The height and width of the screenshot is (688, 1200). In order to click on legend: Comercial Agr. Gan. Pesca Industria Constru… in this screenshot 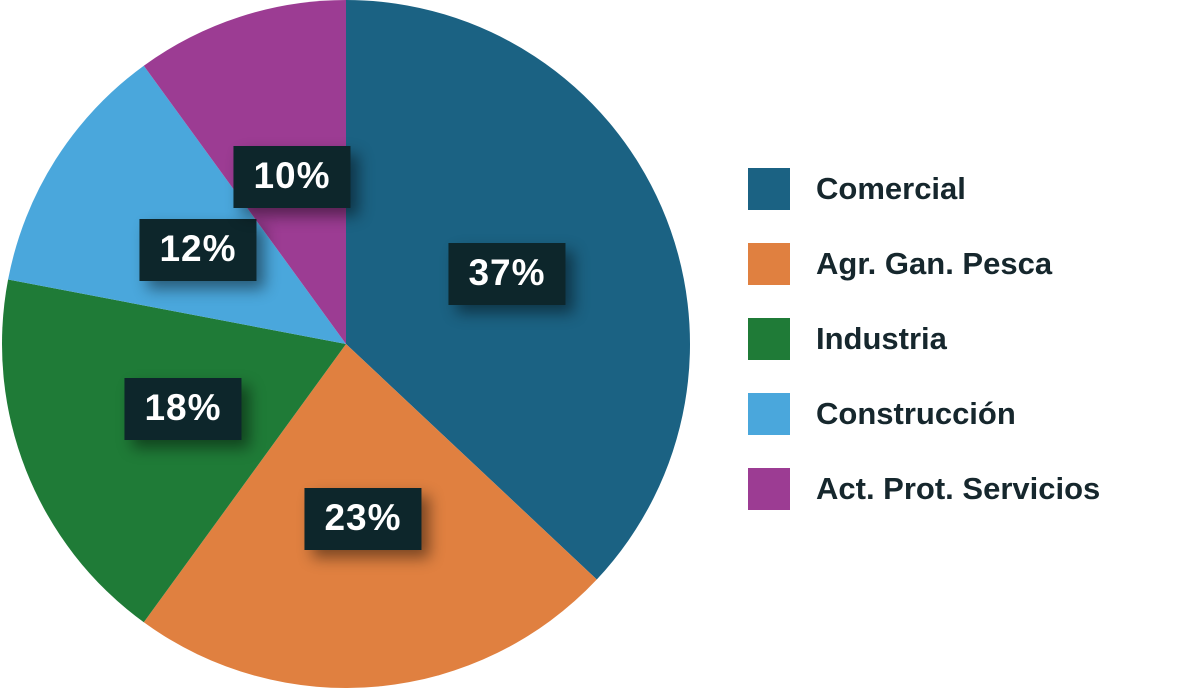, I will do `click(924, 339)`.